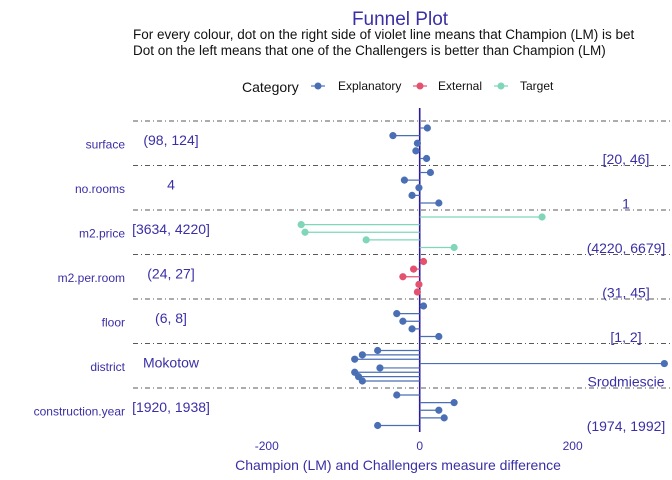 The image size is (672, 480). Describe the element at coordinates (79, 411) in the screenshot. I see `y-tick-label: construction.year` at that location.